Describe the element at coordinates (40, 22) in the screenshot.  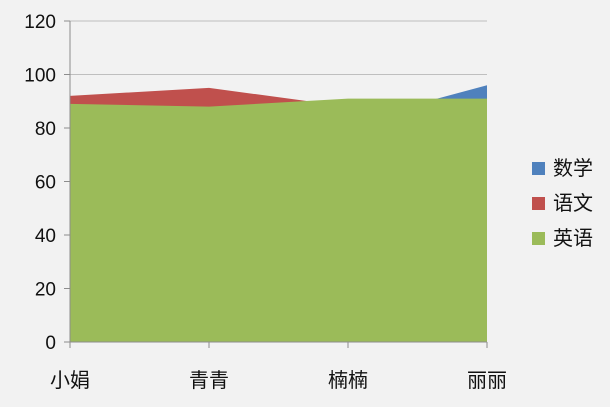
I see `y-tick-label: 120` at that location.